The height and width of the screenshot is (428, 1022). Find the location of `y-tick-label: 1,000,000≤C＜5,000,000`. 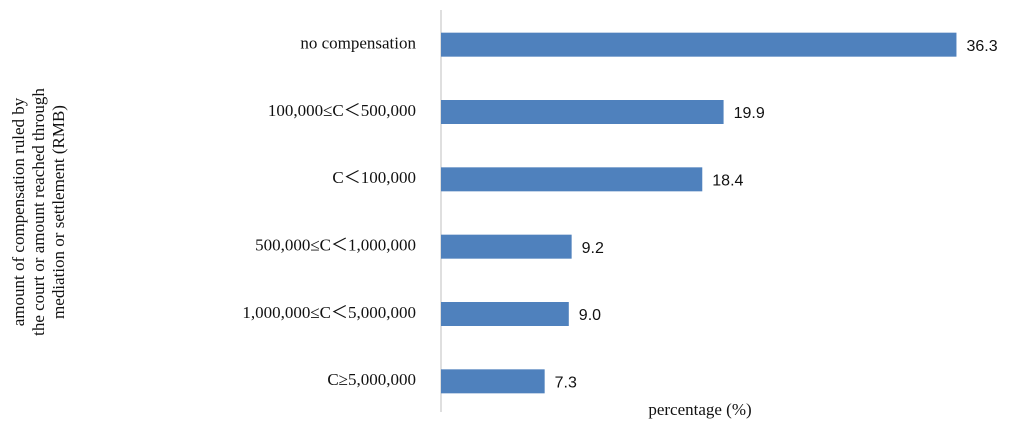

y-tick-label: 1,000,000≤C＜5,000,000 is located at coordinates (329, 312).